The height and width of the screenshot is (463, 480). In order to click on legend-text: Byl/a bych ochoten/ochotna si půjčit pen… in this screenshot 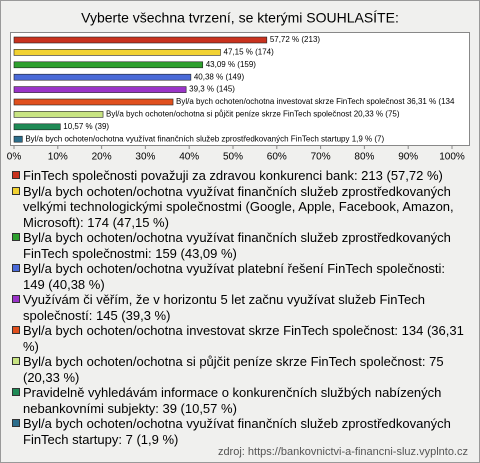, I will do `click(233, 369)`.